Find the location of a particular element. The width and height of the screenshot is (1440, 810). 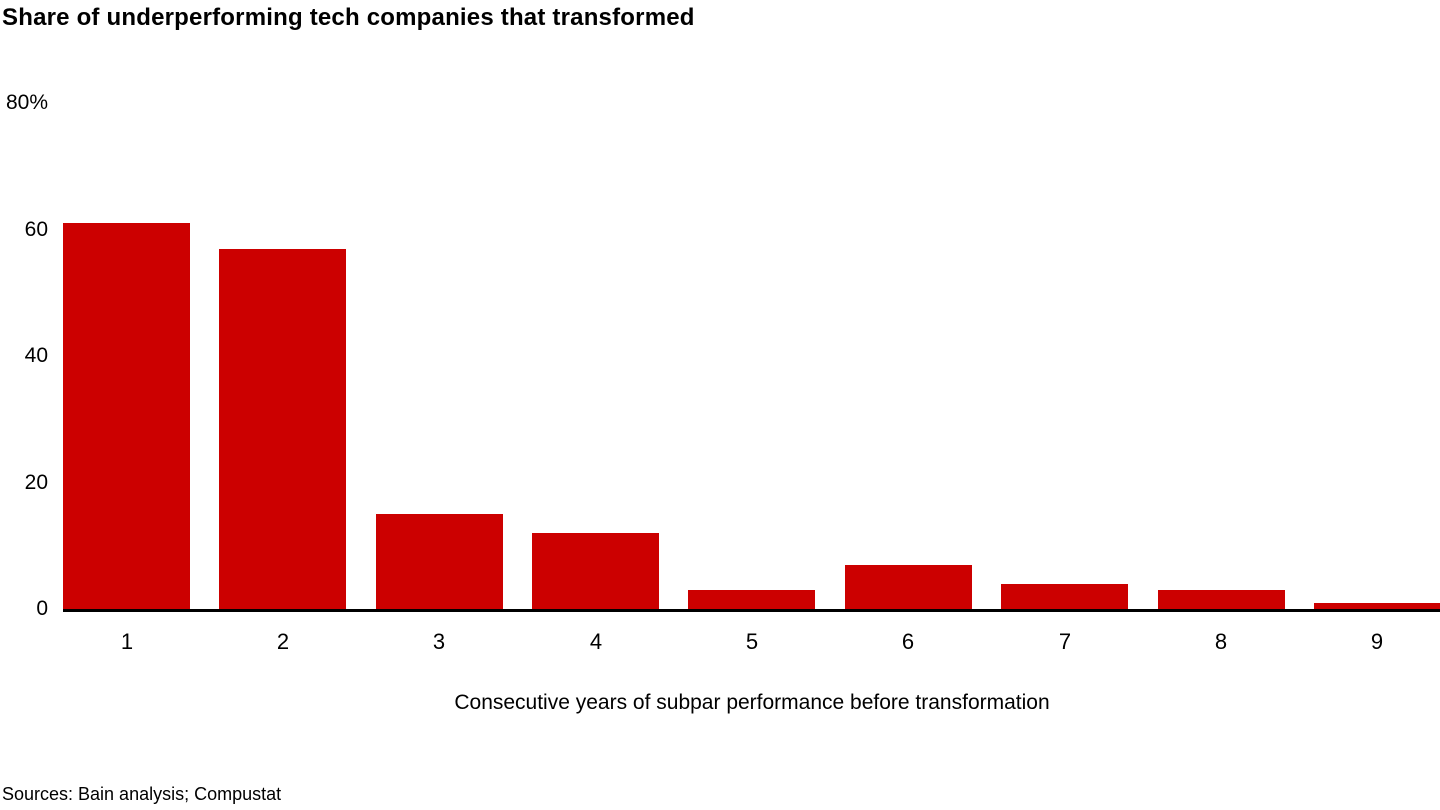

y-tick-label: 40 is located at coordinates (36, 355).